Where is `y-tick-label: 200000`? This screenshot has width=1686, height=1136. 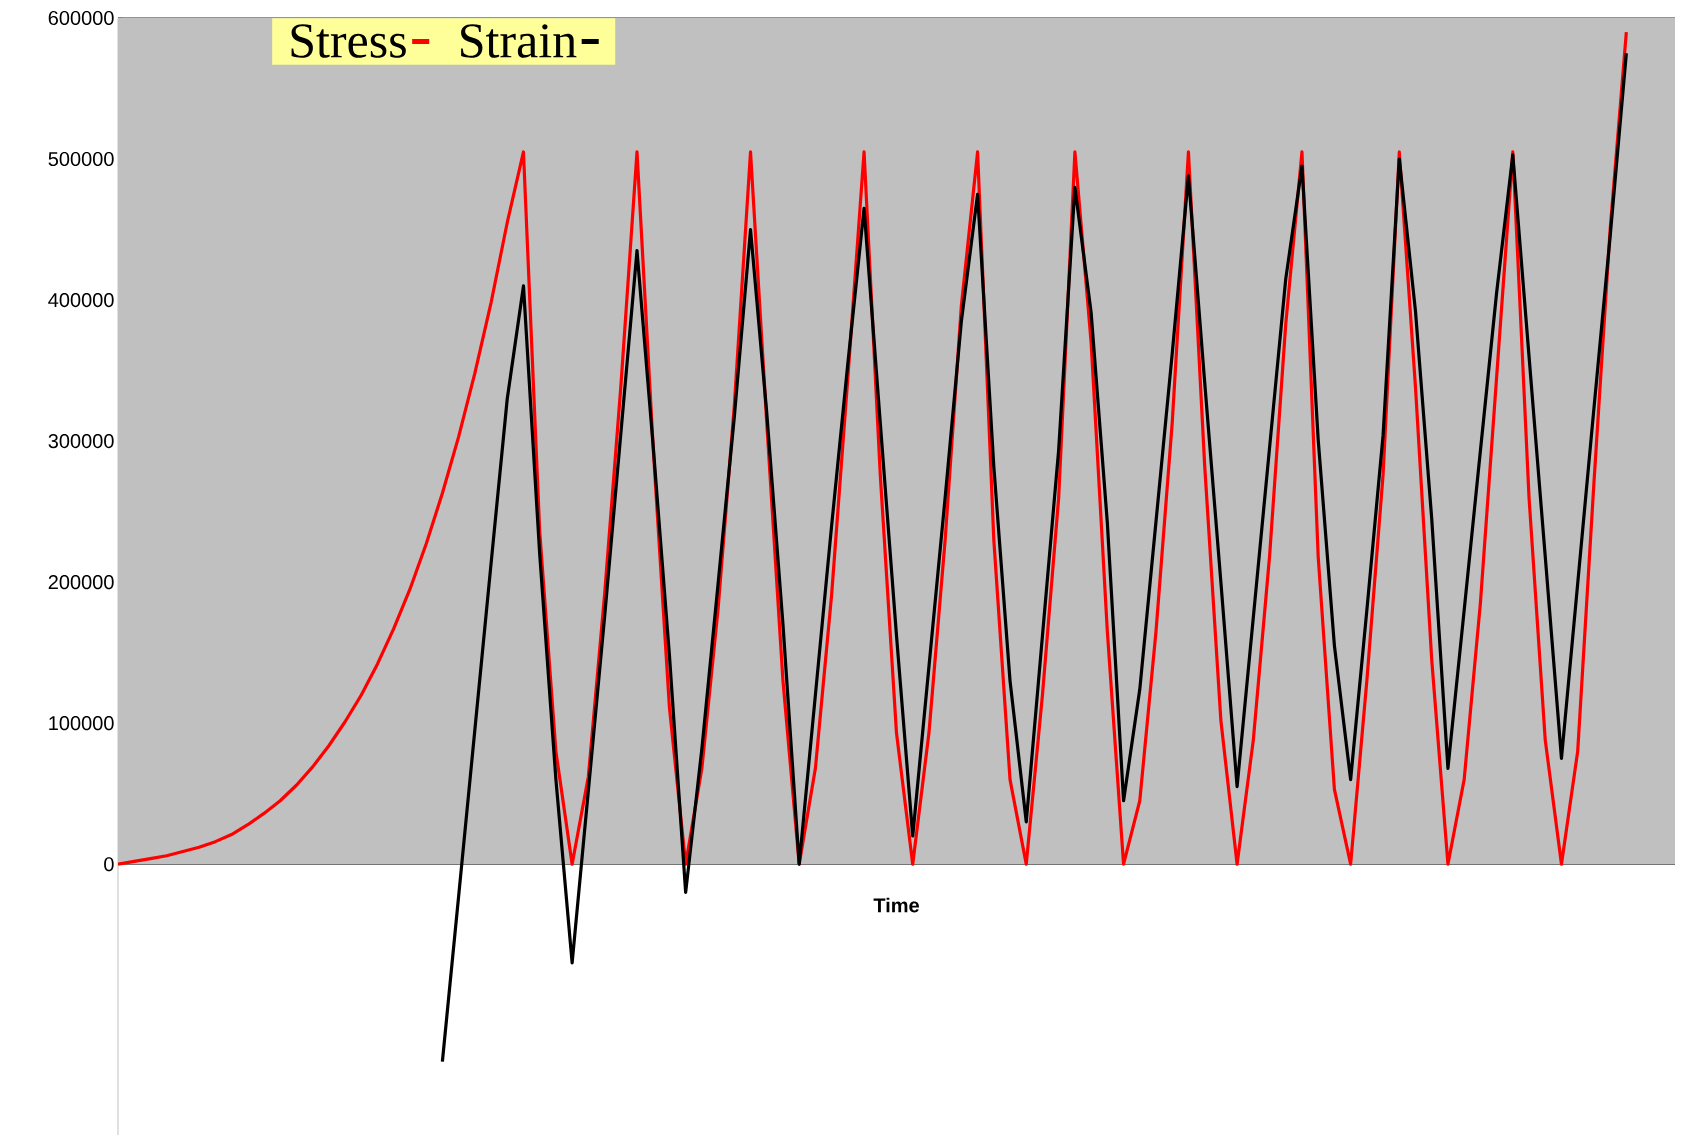 y-tick-label: 200000 is located at coordinates (81, 582).